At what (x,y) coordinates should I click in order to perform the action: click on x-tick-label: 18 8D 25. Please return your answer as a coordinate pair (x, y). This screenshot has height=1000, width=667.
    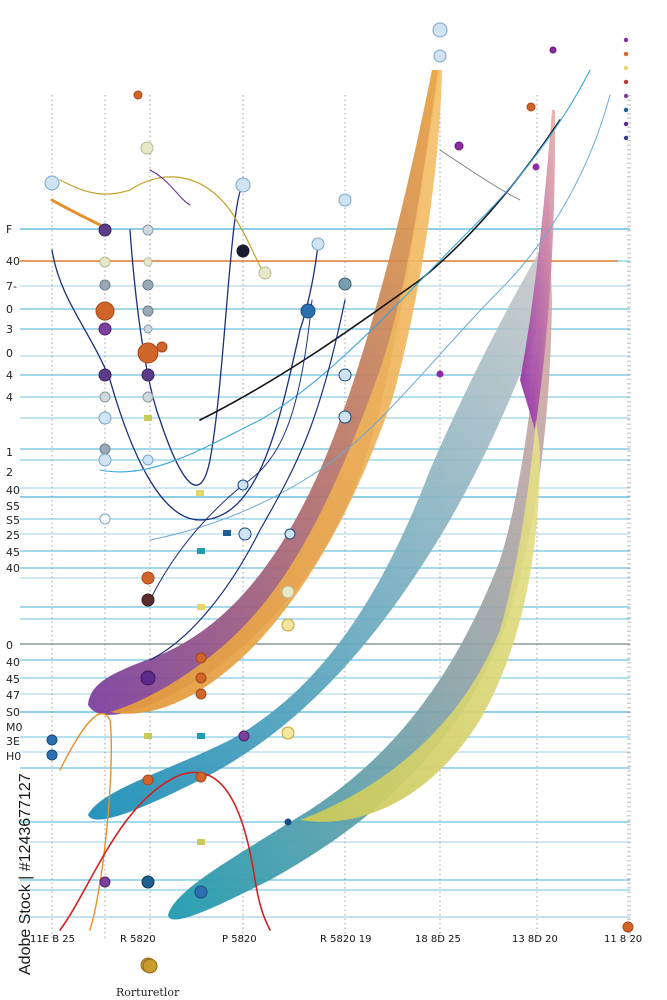
    Looking at the image, I should click on (438, 939).